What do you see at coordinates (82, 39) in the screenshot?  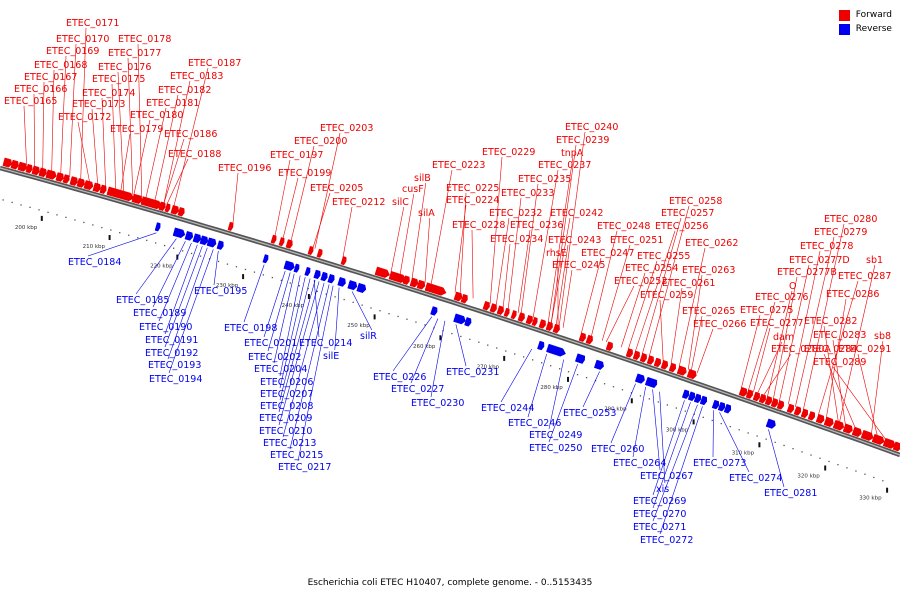 I see `forward-gene-label: ETEC_0170` at bounding box center [82, 39].